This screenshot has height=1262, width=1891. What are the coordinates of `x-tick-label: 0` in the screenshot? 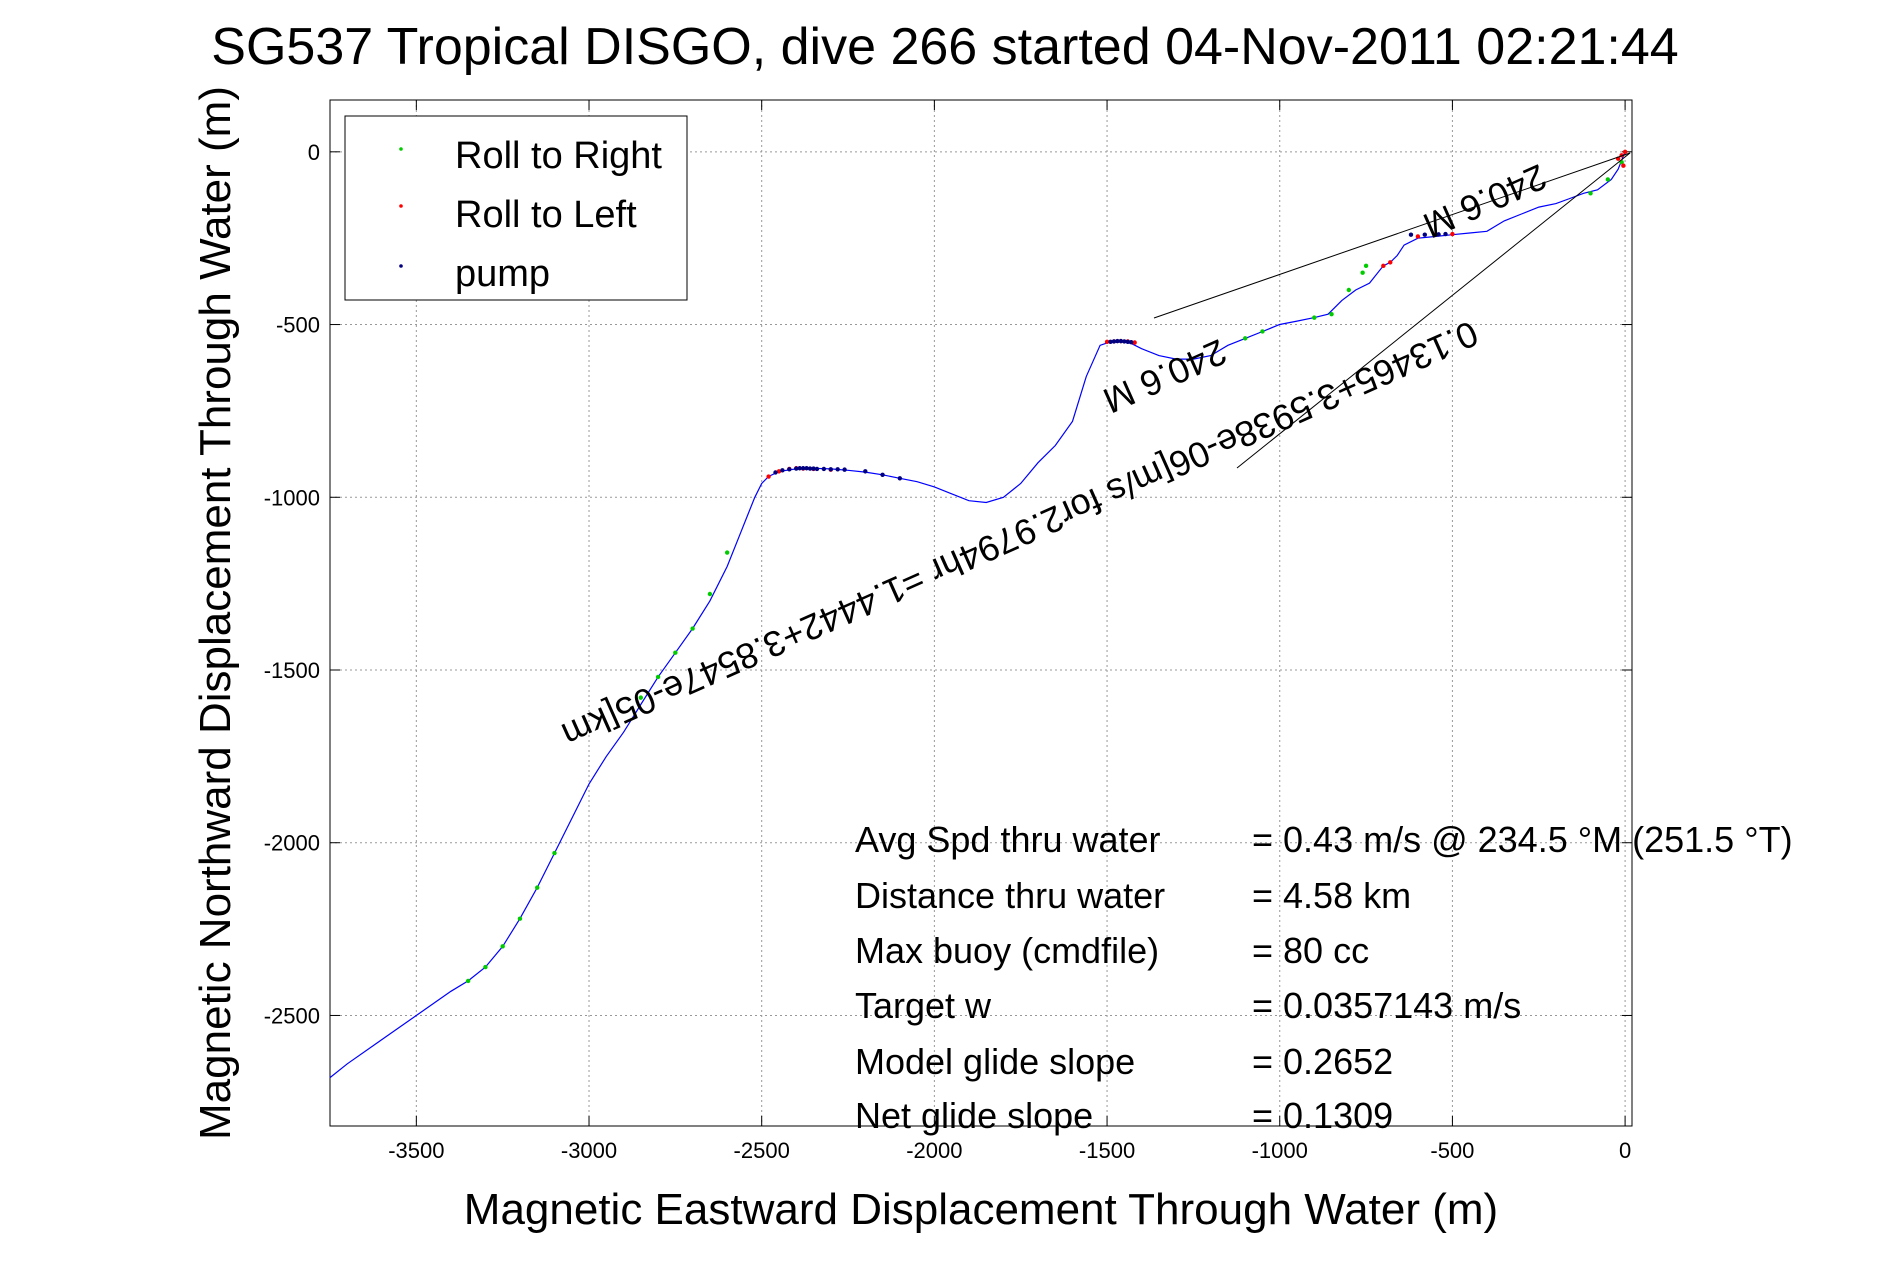 It's located at (1625, 1150).